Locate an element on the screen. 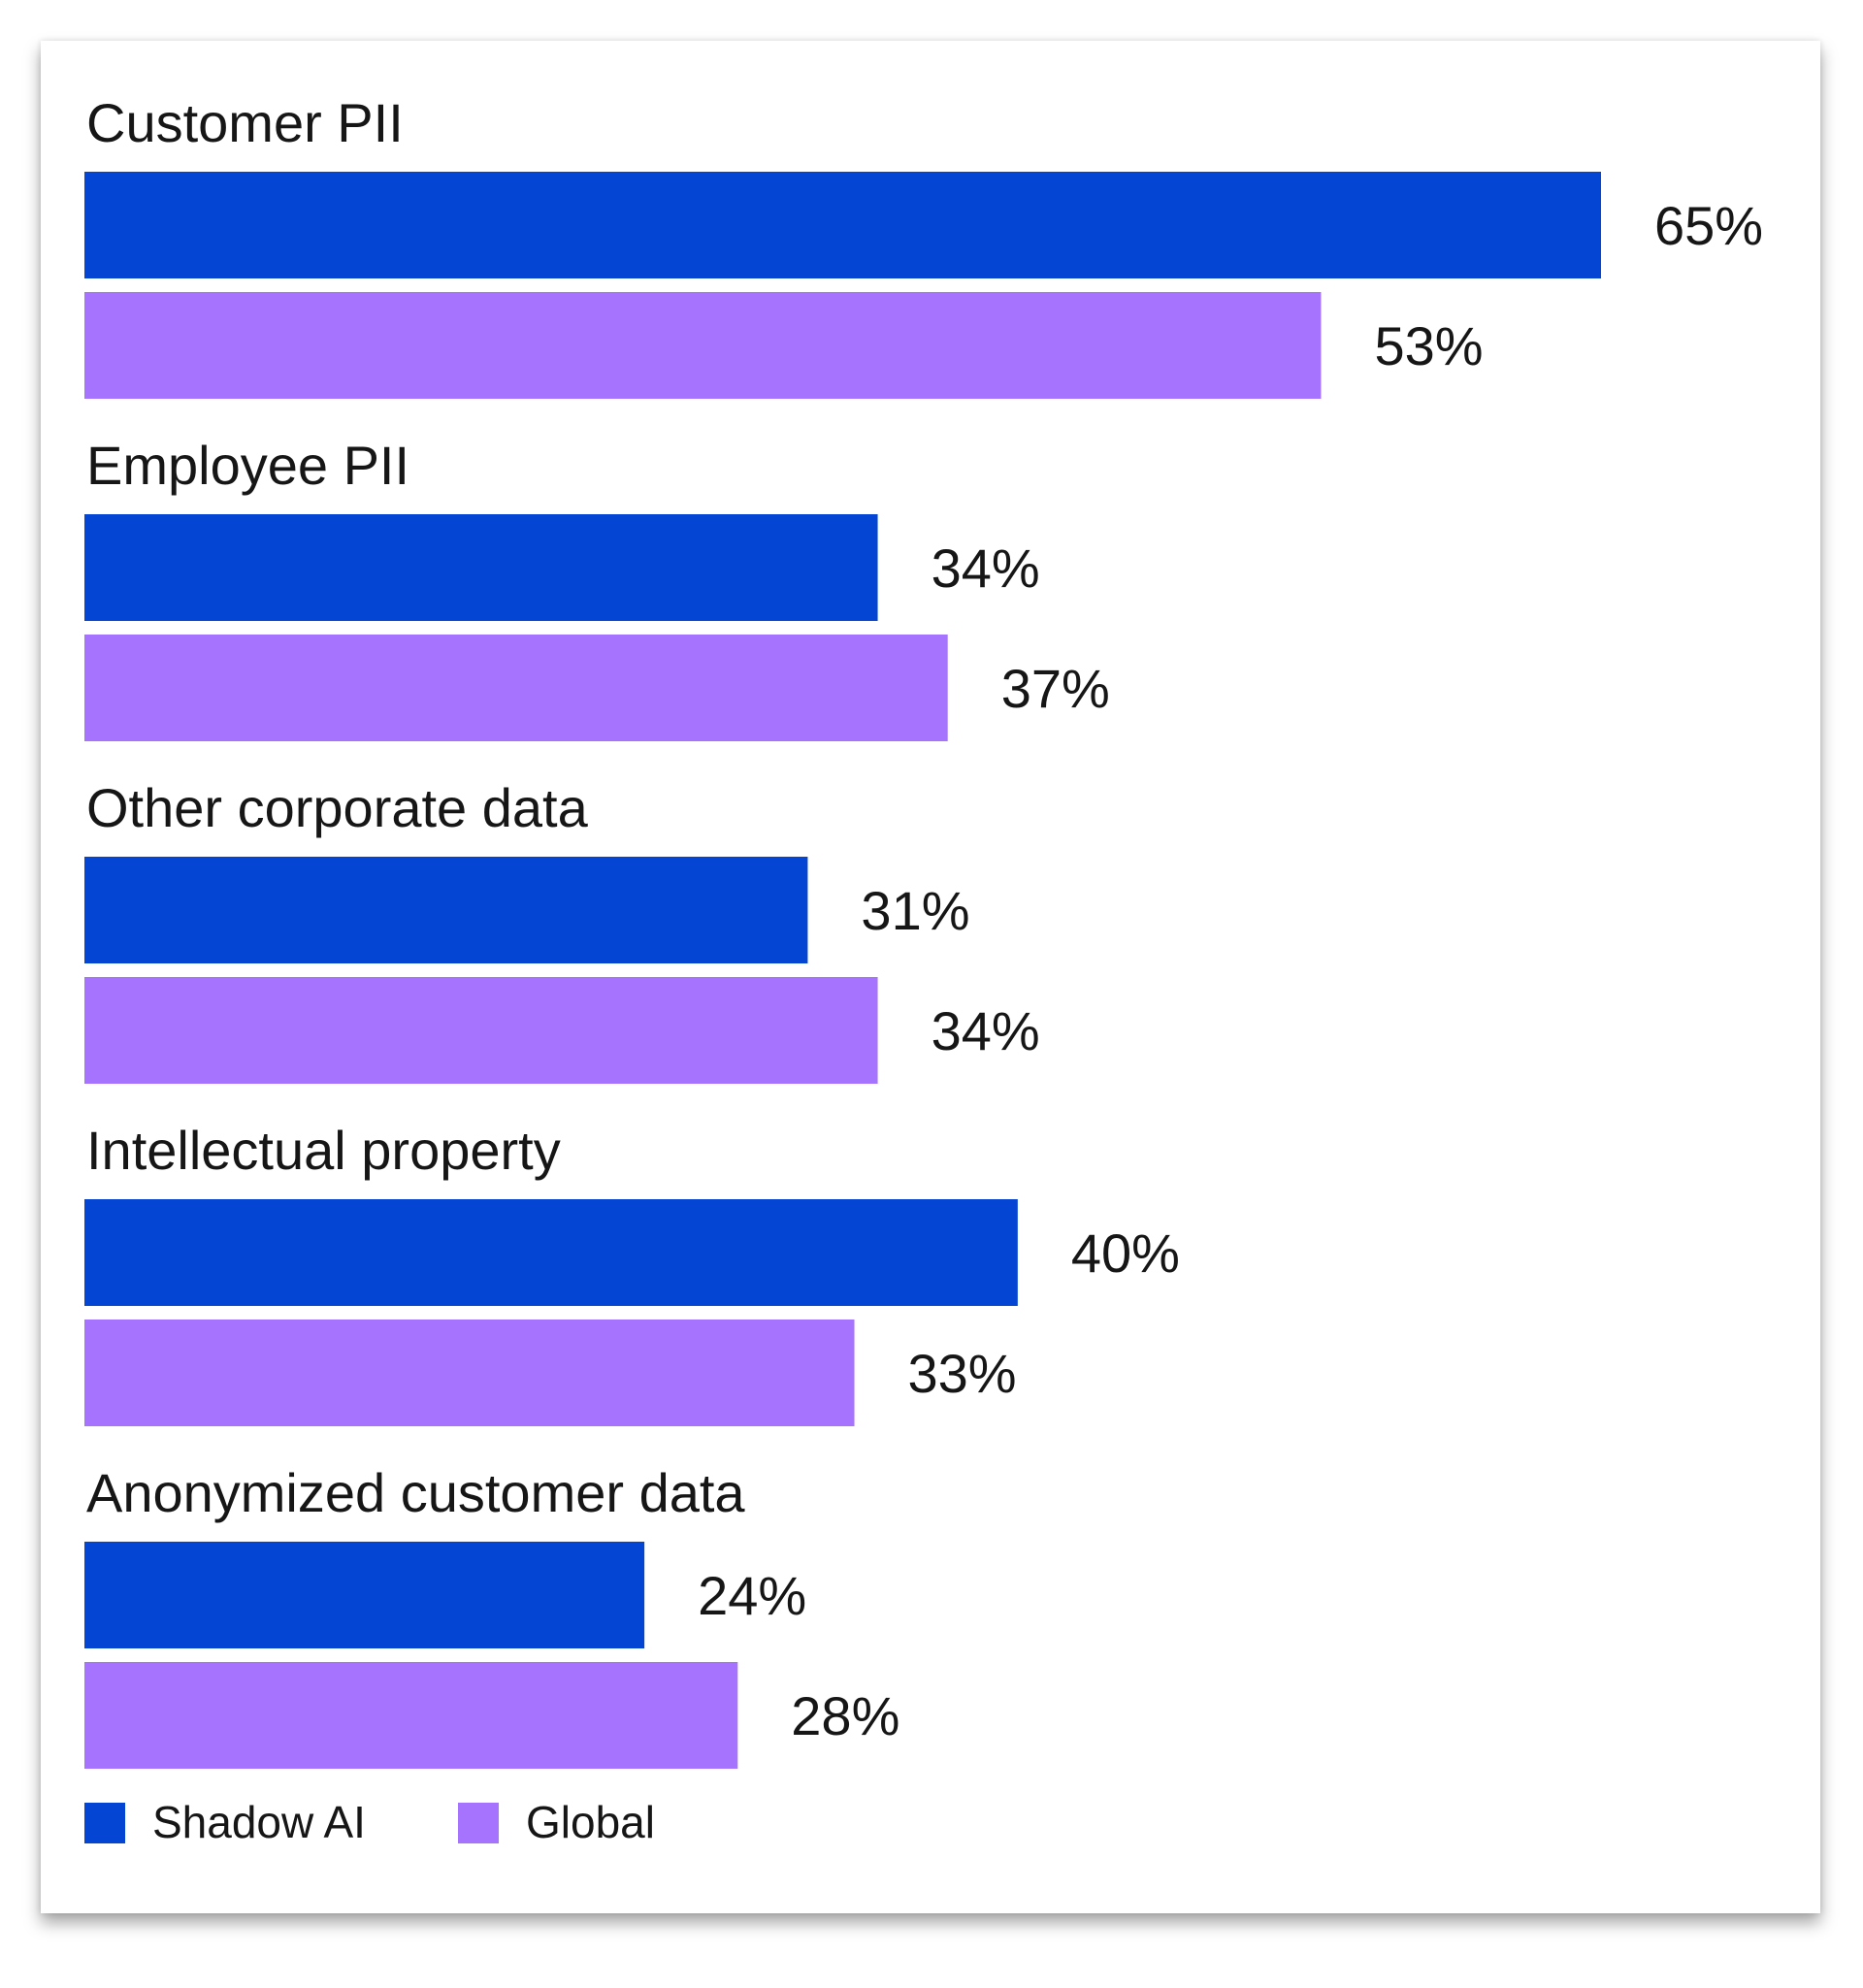 This screenshot has width=1863, height=1988. category-group: Employee PII 34% 37% is located at coordinates (597, 588).